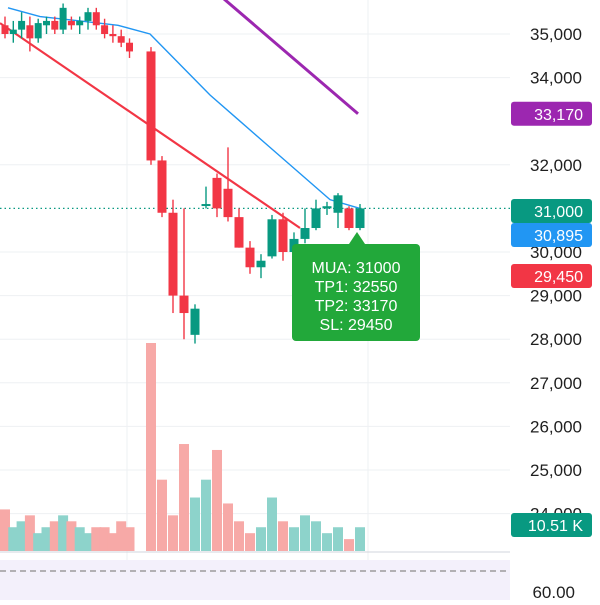 Image resolution: width=600 pixels, height=605 pixels. What do you see at coordinates (556, 339) in the screenshot?
I see `price-axis-label: 28,000` at bounding box center [556, 339].